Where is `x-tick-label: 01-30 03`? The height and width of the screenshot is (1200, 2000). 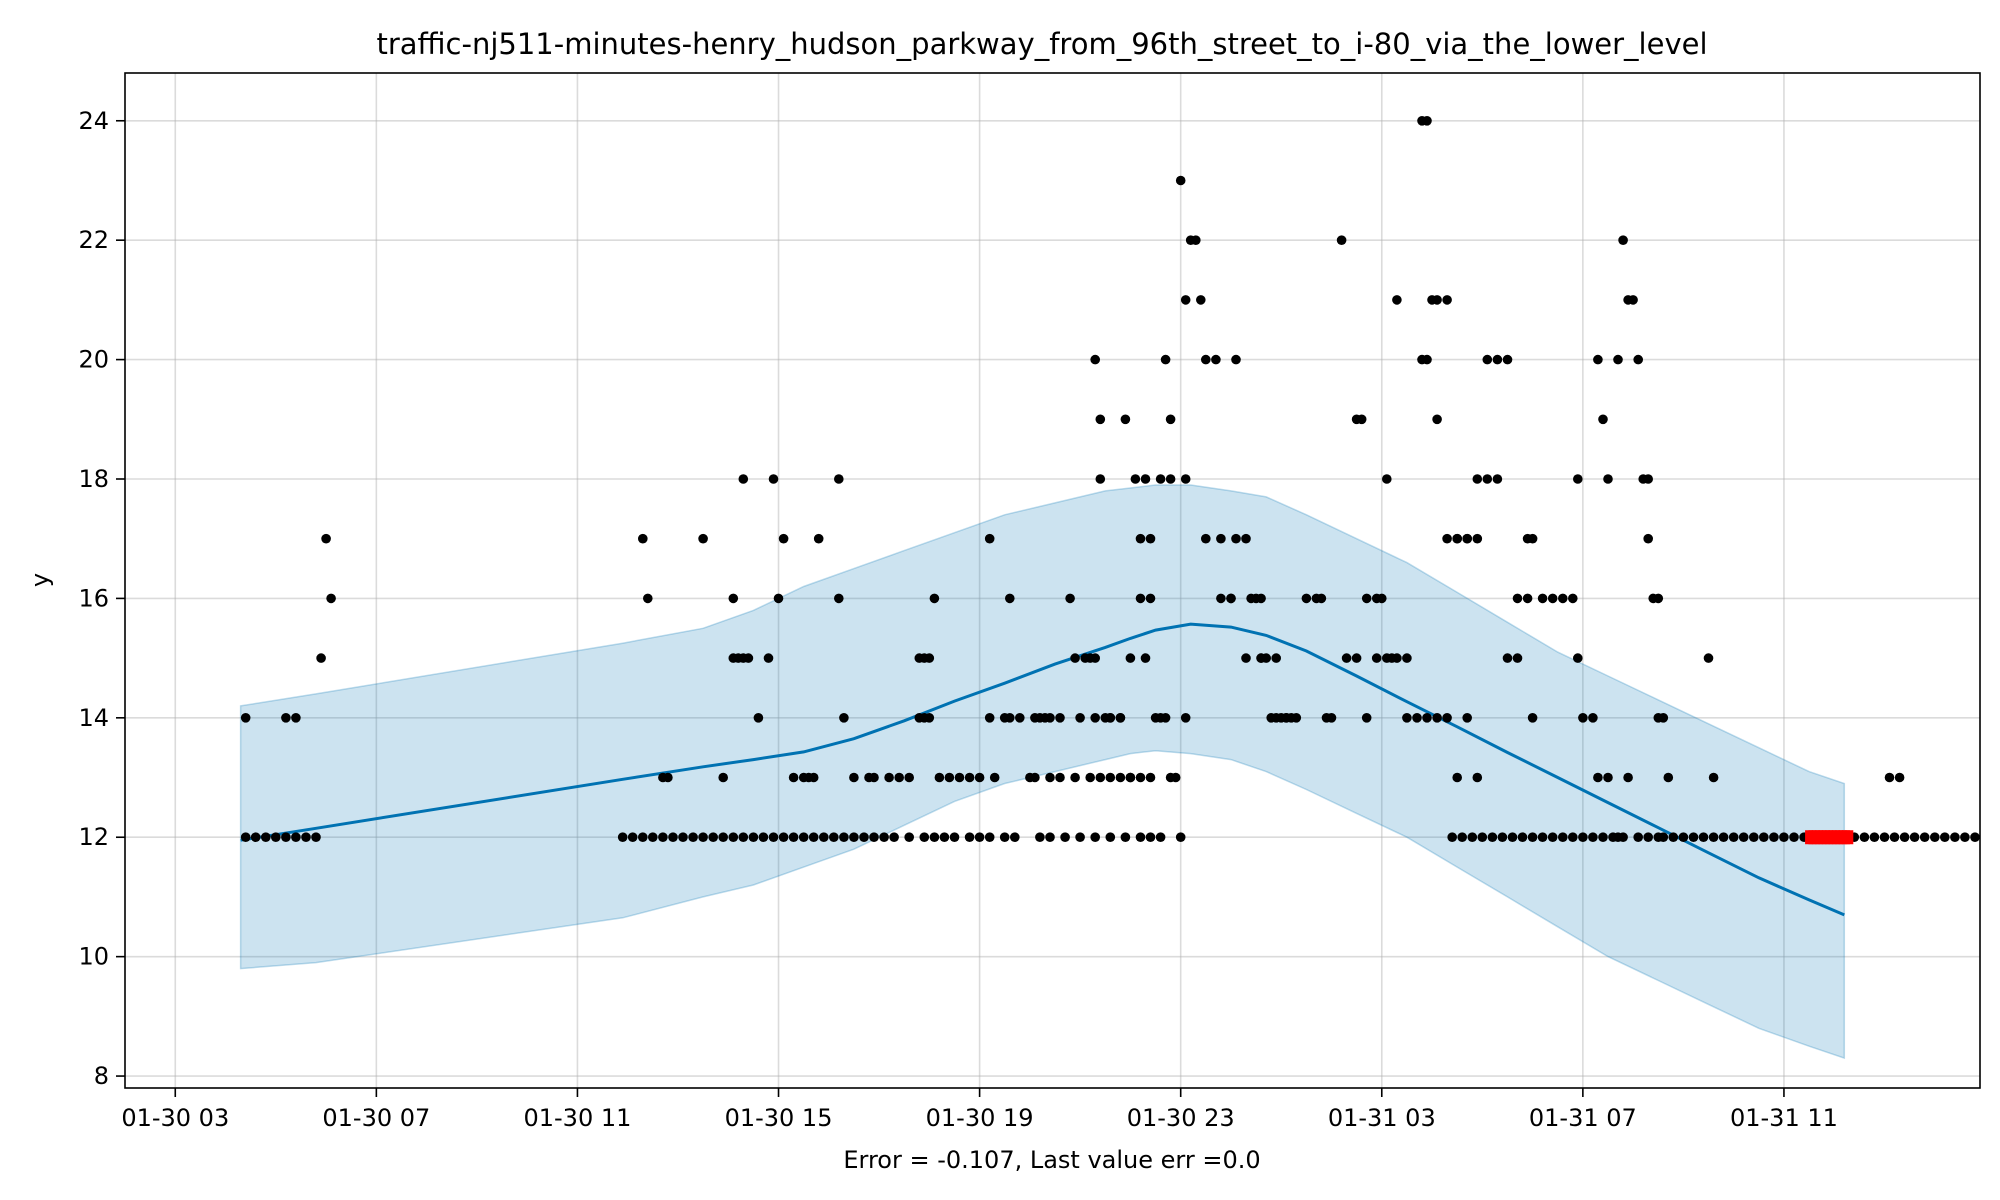
x-tick-label: 01-30 03 is located at coordinates (175, 1118).